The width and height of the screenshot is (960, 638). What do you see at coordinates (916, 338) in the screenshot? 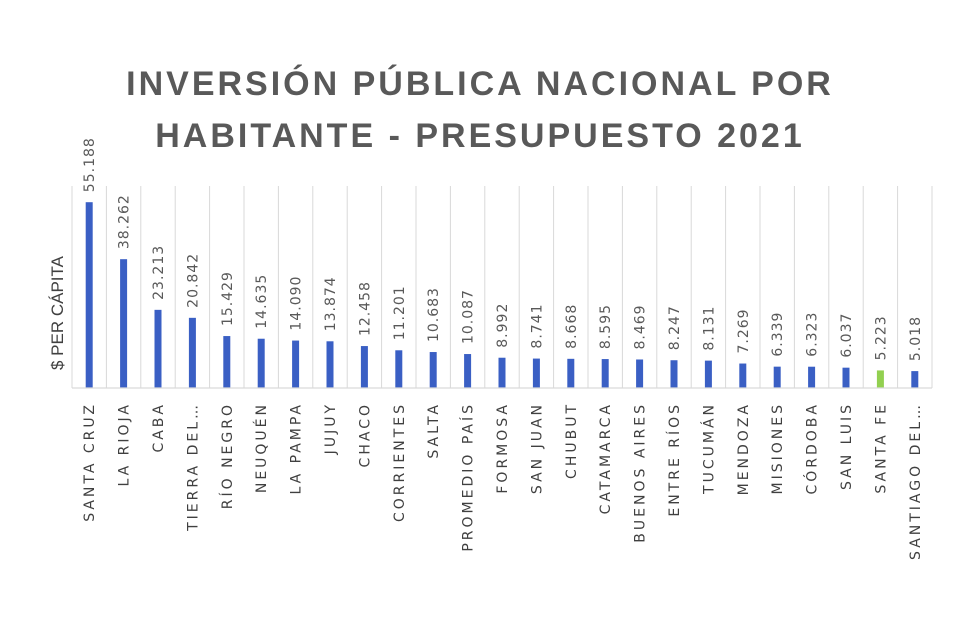
I see `data-label-24: 5.018` at bounding box center [916, 338].